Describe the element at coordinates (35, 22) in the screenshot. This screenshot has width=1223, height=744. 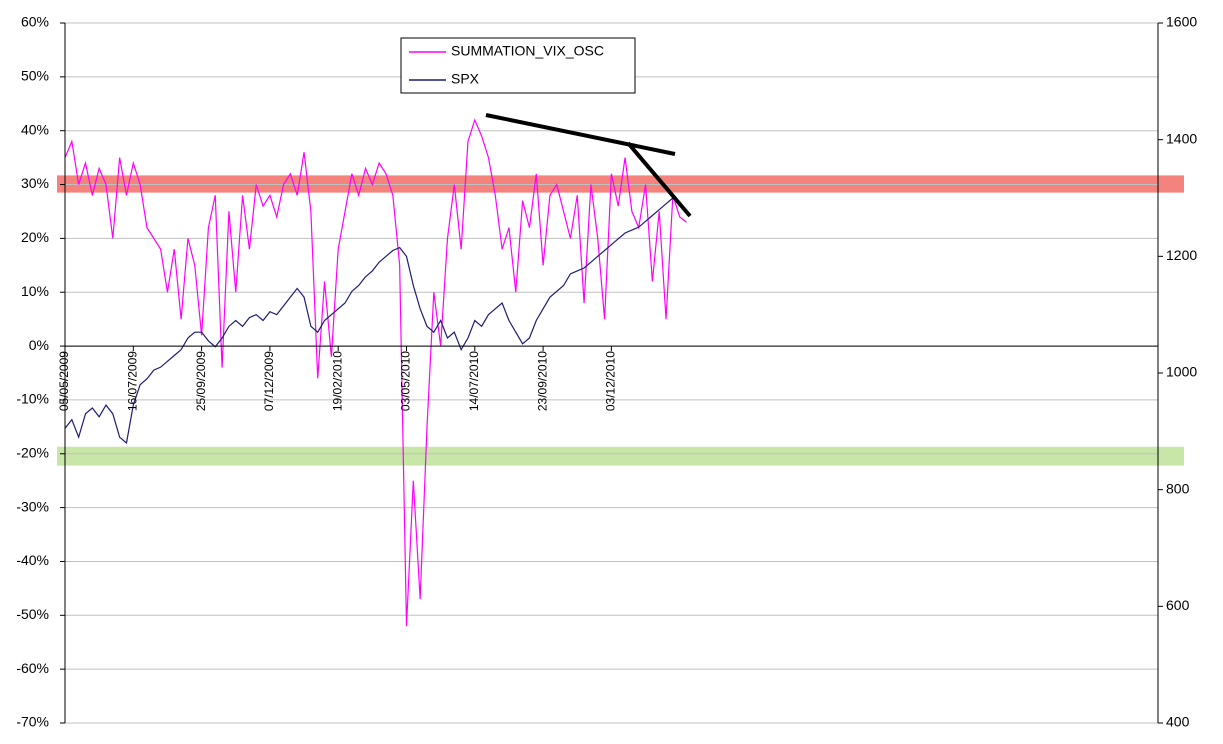
I see `y-tick-label: 60%` at that location.